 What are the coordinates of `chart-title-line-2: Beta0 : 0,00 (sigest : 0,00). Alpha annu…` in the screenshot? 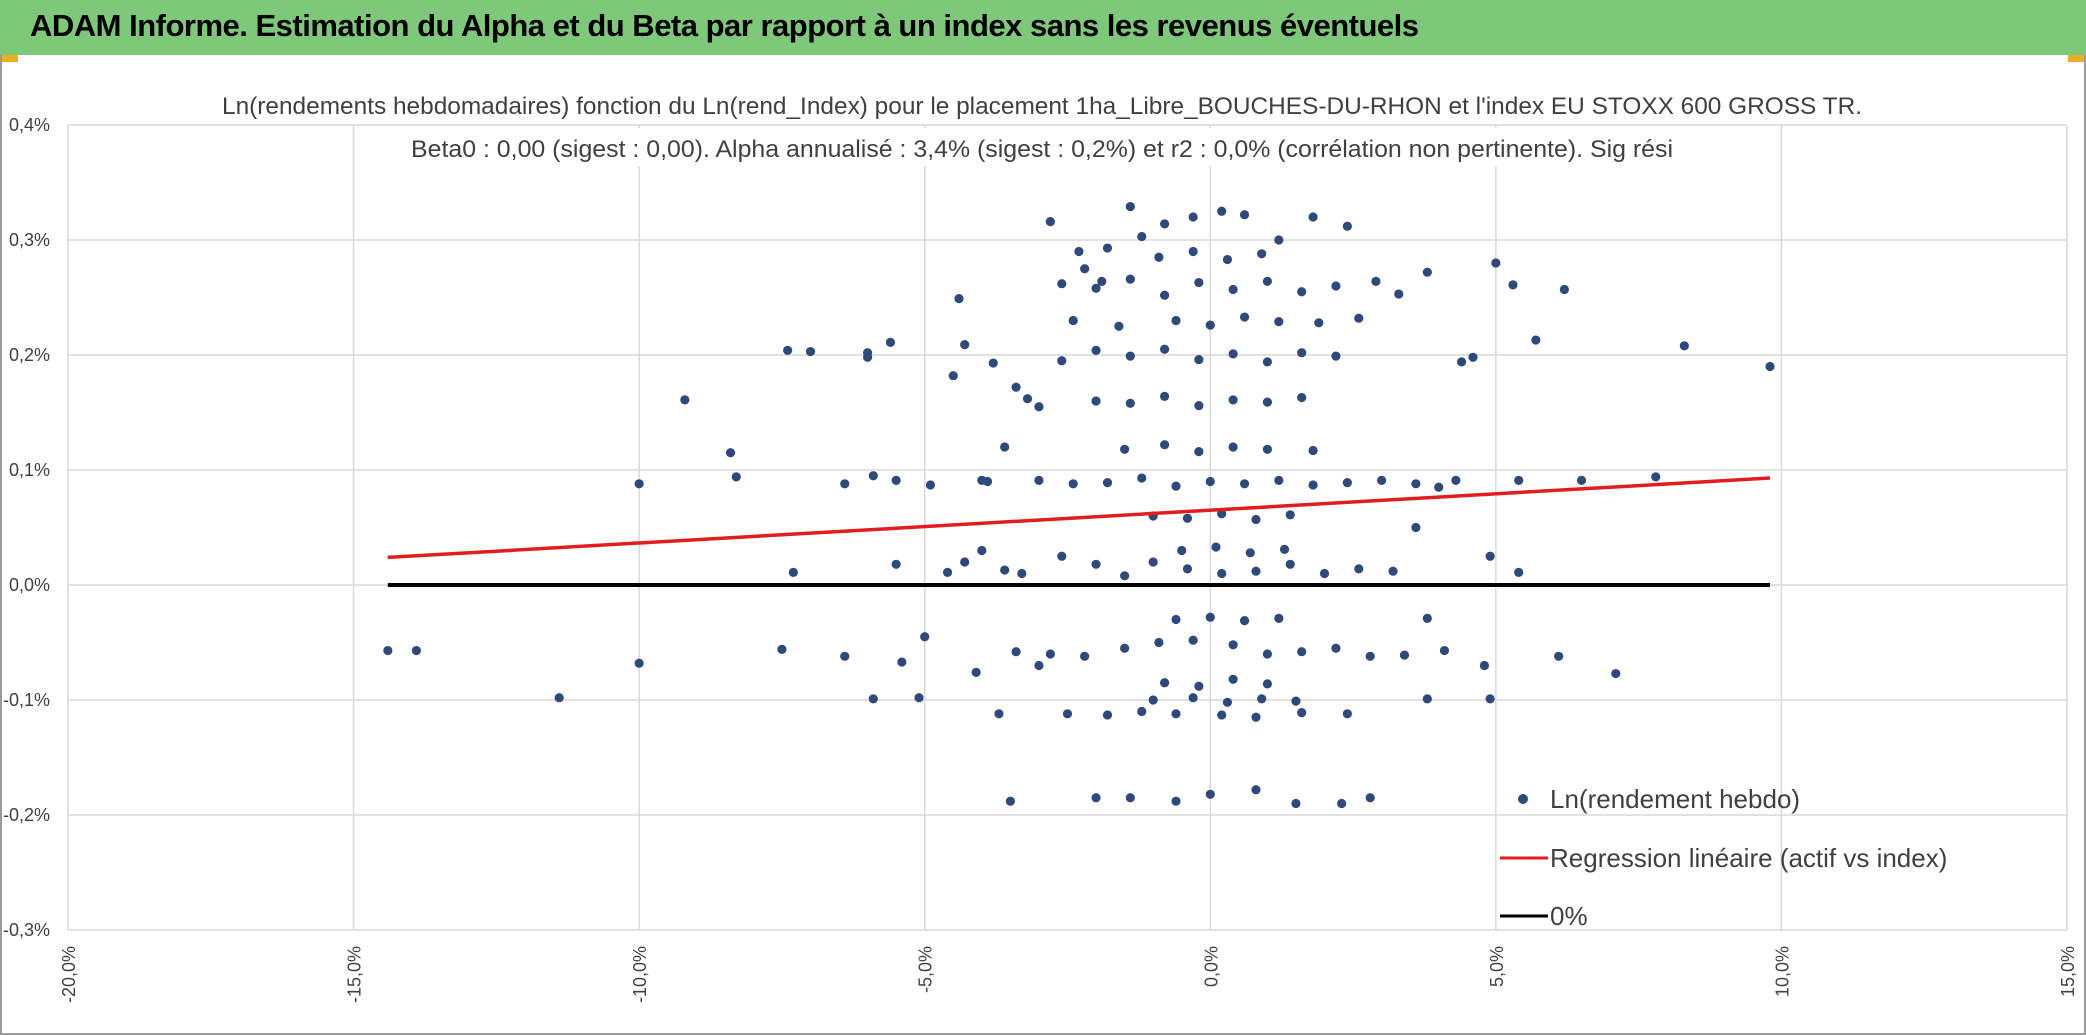 It's located at (1042, 149).